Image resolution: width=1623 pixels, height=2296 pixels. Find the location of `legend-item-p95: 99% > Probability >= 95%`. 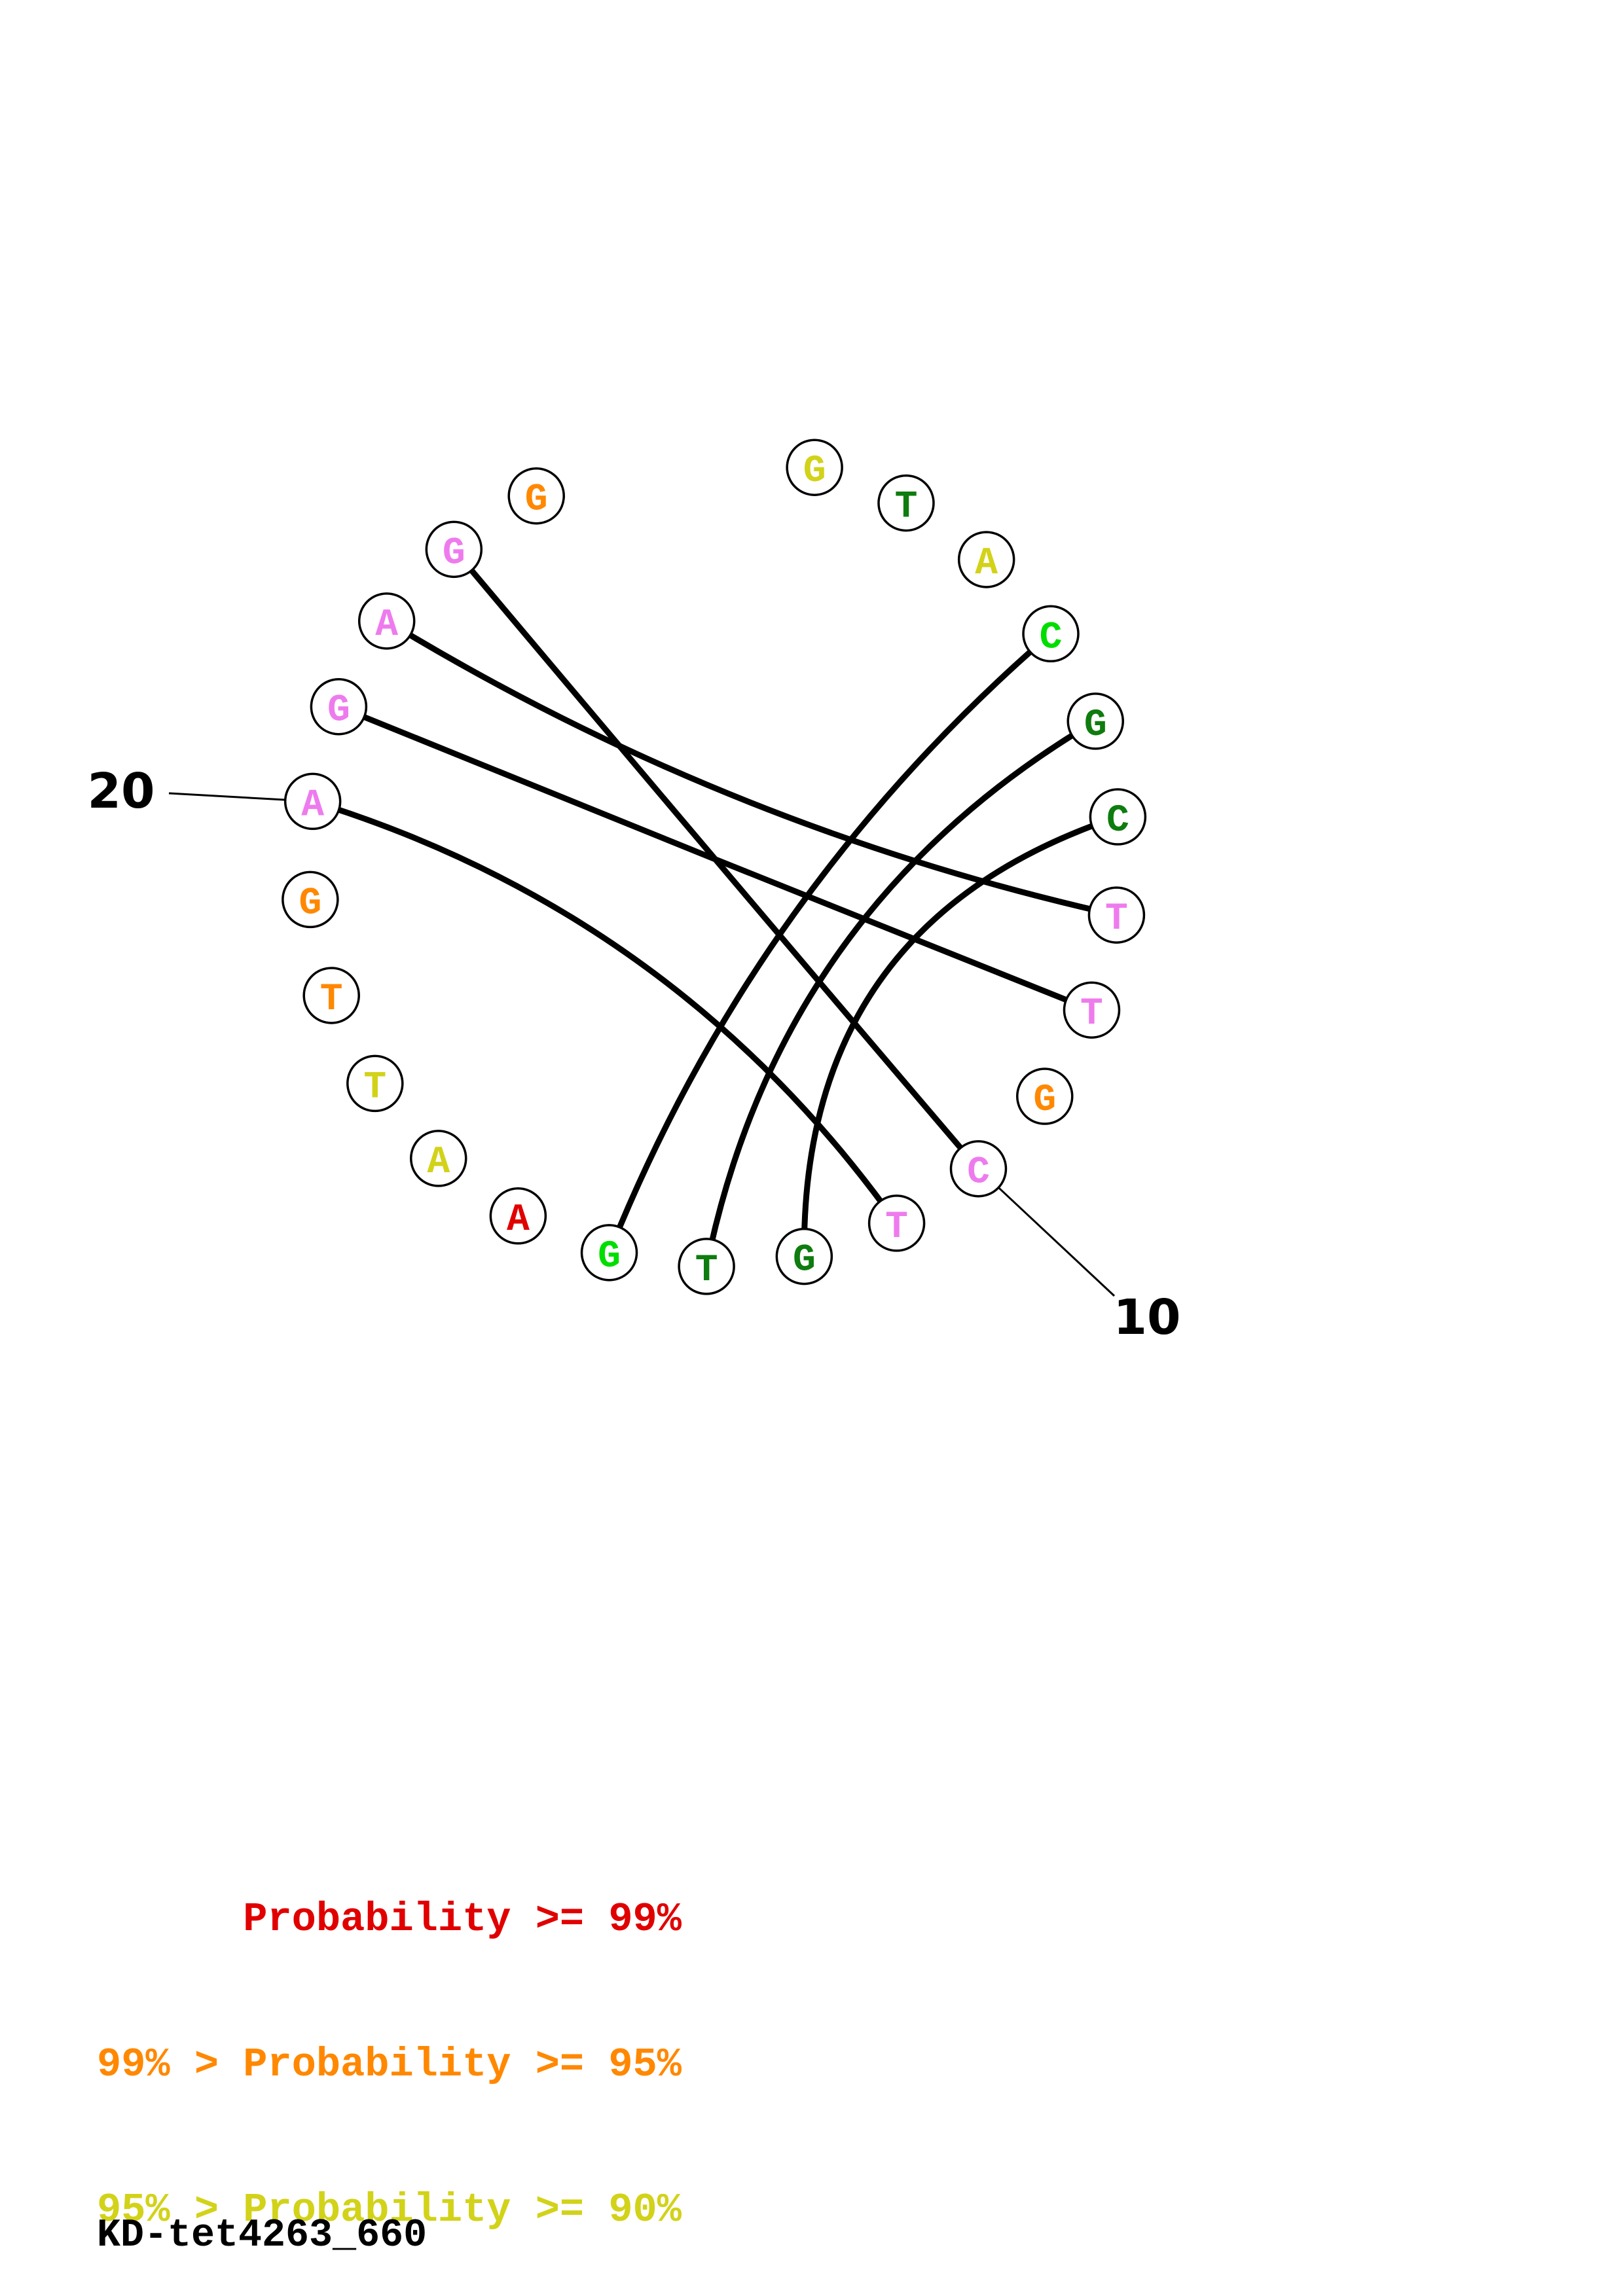

legend-item-p95: 99% > Probability >= 95% is located at coordinates (389, 2064).